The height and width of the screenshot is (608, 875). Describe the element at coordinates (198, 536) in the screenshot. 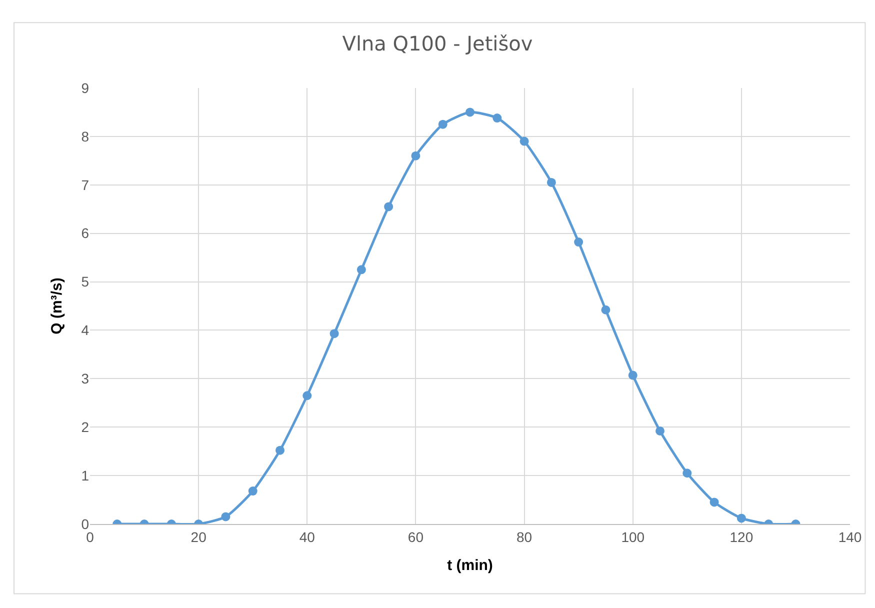

I see `x-tick-label: 20` at that location.